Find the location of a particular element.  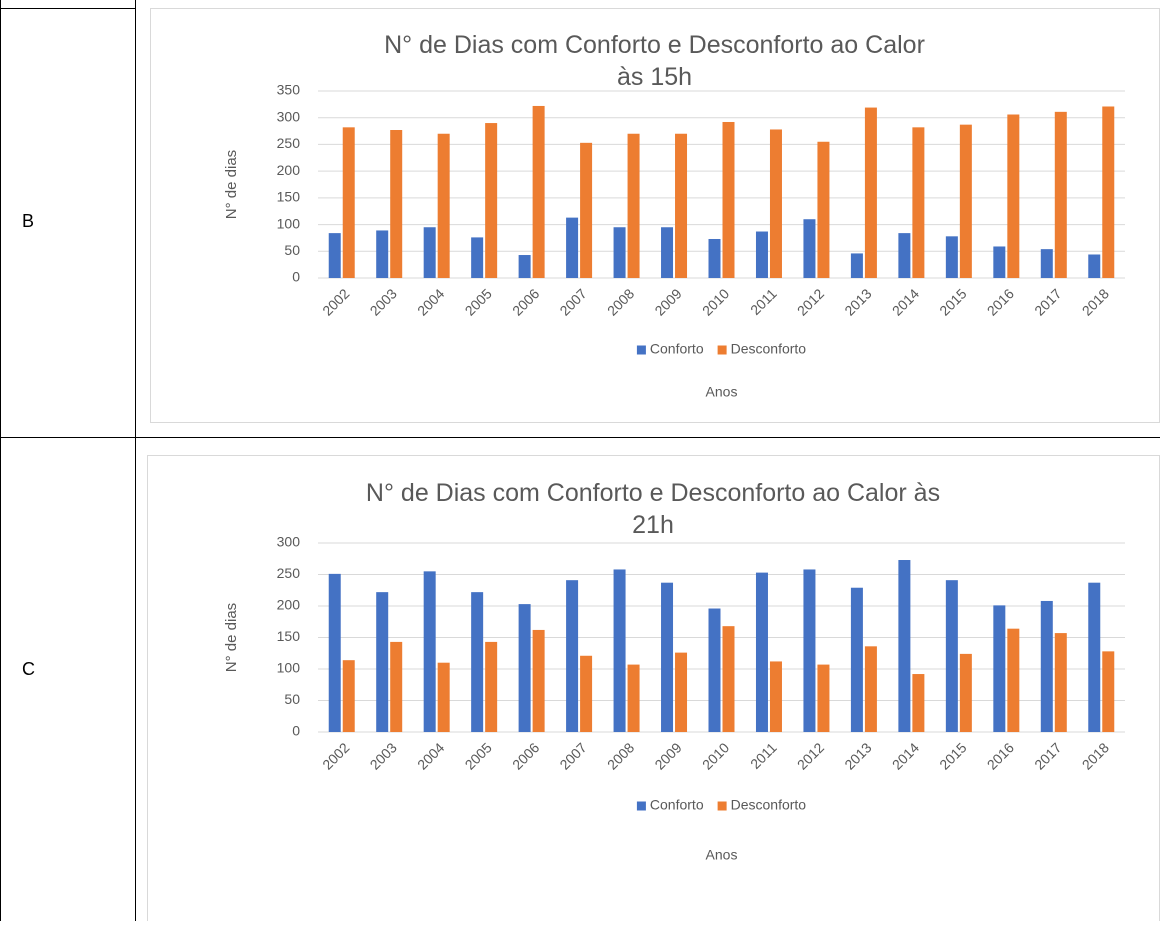

y-tick-label: 250 is located at coordinates (289, 573).